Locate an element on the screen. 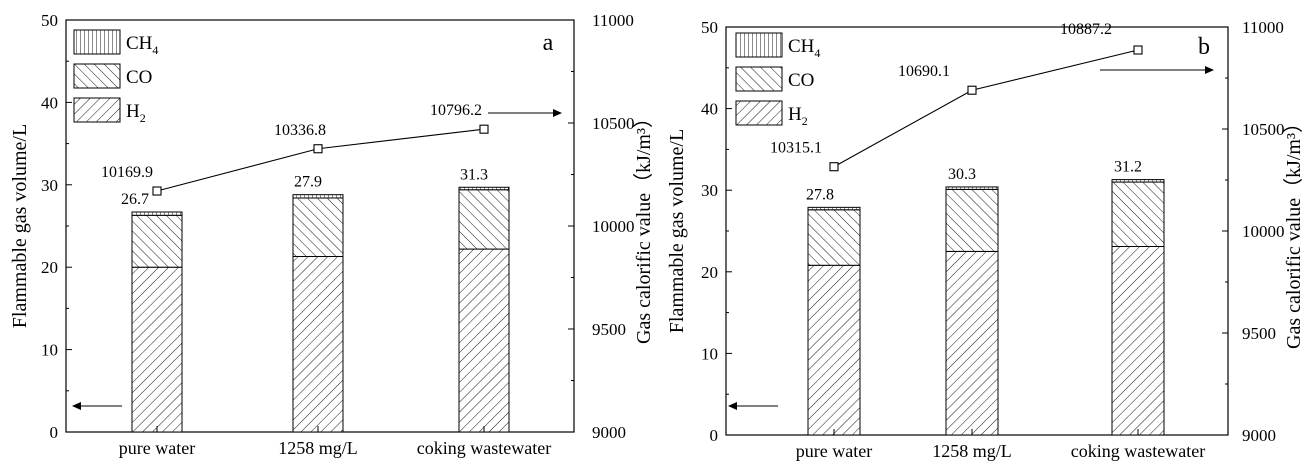  bar-total-label: 26.7 is located at coordinates (135, 199).